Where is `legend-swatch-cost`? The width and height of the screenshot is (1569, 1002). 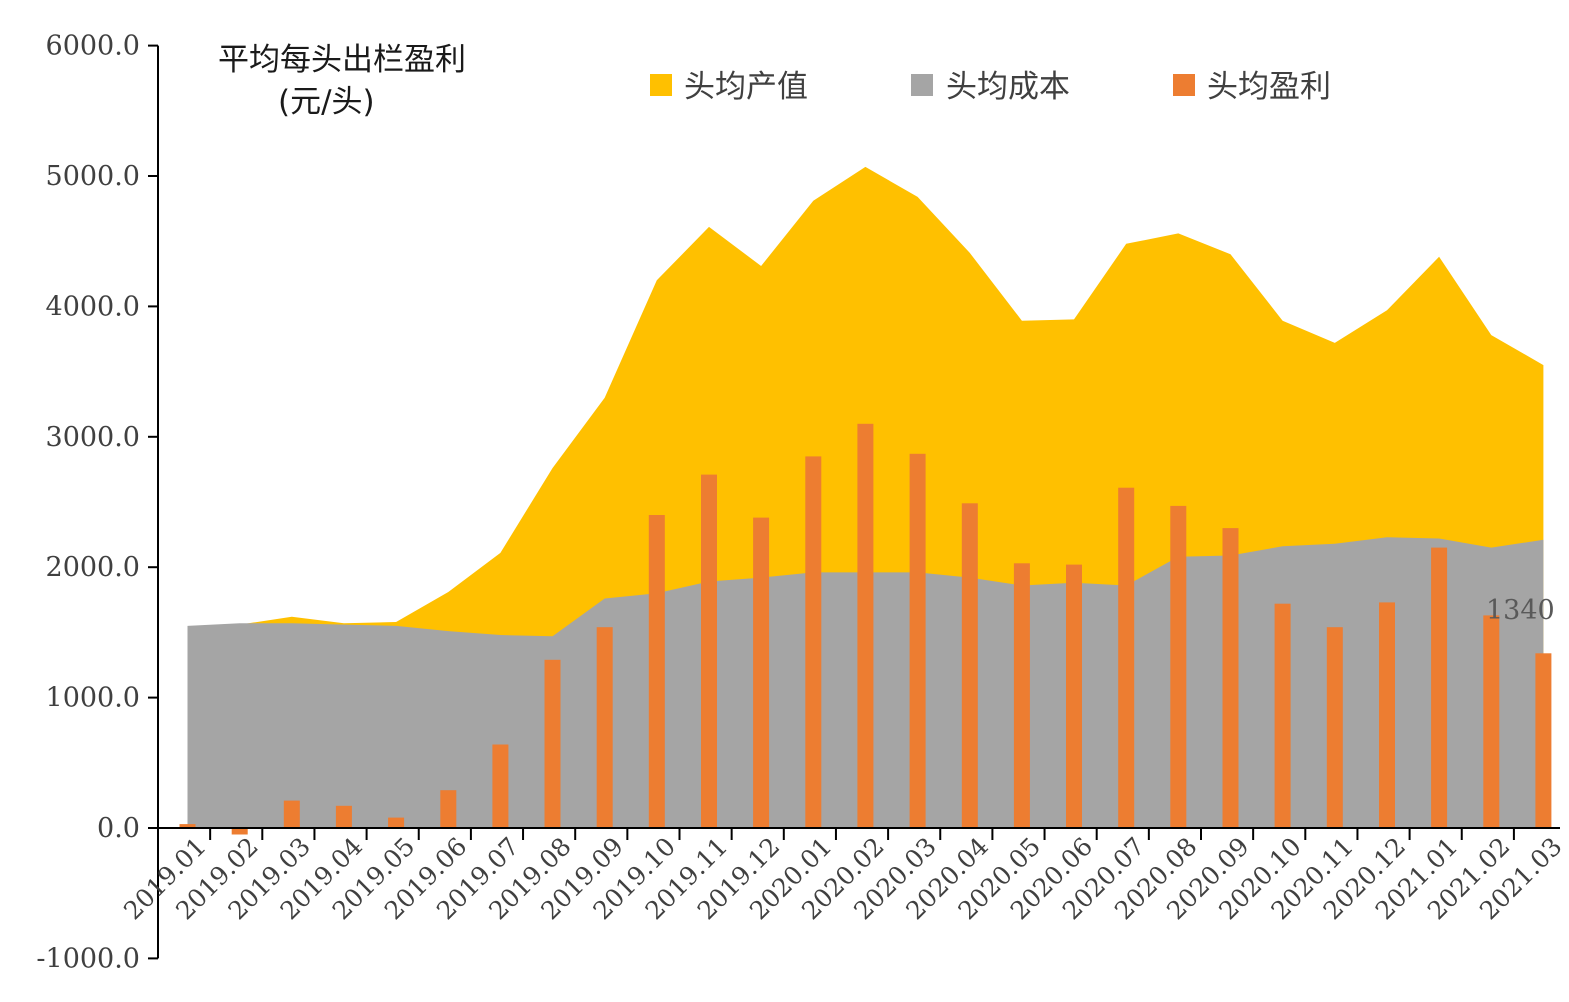 legend-swatch-cost is located at coordinates (922, 85).